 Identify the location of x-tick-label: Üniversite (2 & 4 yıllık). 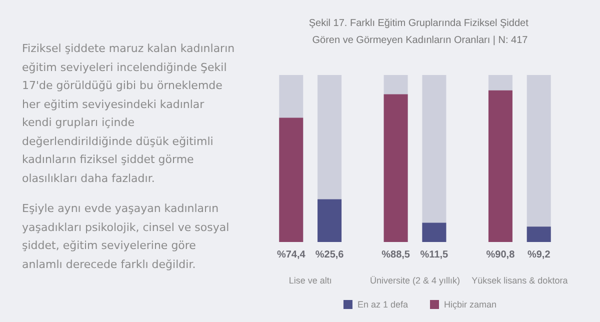
(415, 281).